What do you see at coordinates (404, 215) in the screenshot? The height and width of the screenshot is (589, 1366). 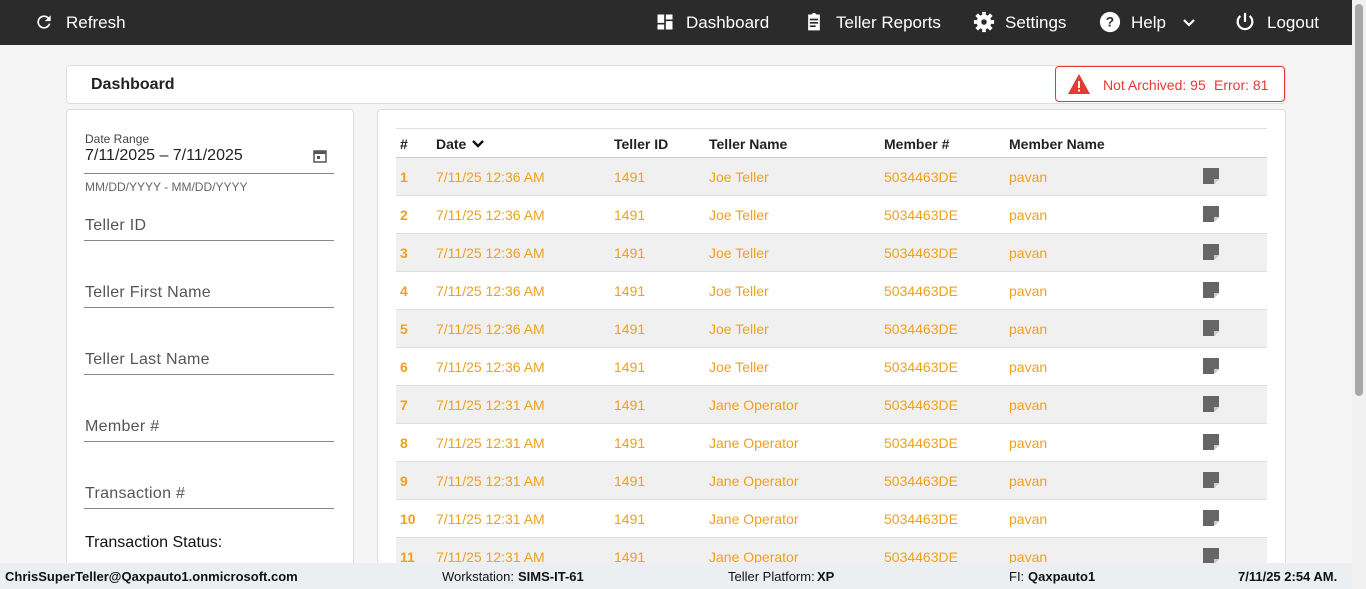 I see `row-number: 2` at bounding box center [404, 215].